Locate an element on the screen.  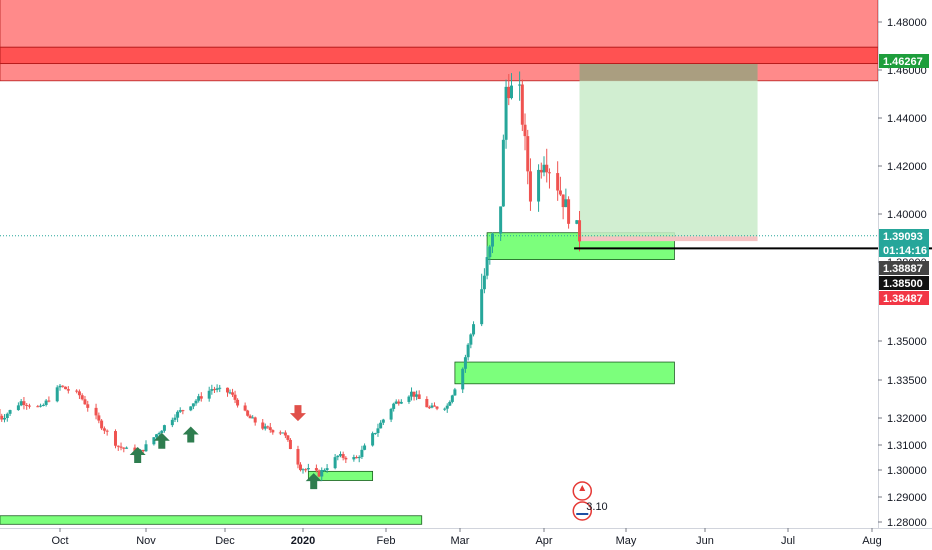
x-tick-label: Jun is located at coordinates (705, 541).